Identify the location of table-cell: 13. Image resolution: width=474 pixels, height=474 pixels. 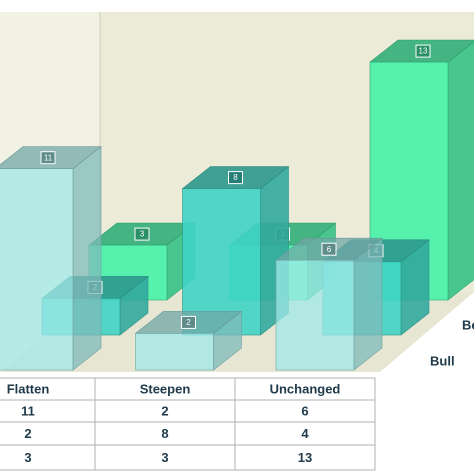
(305, 457).